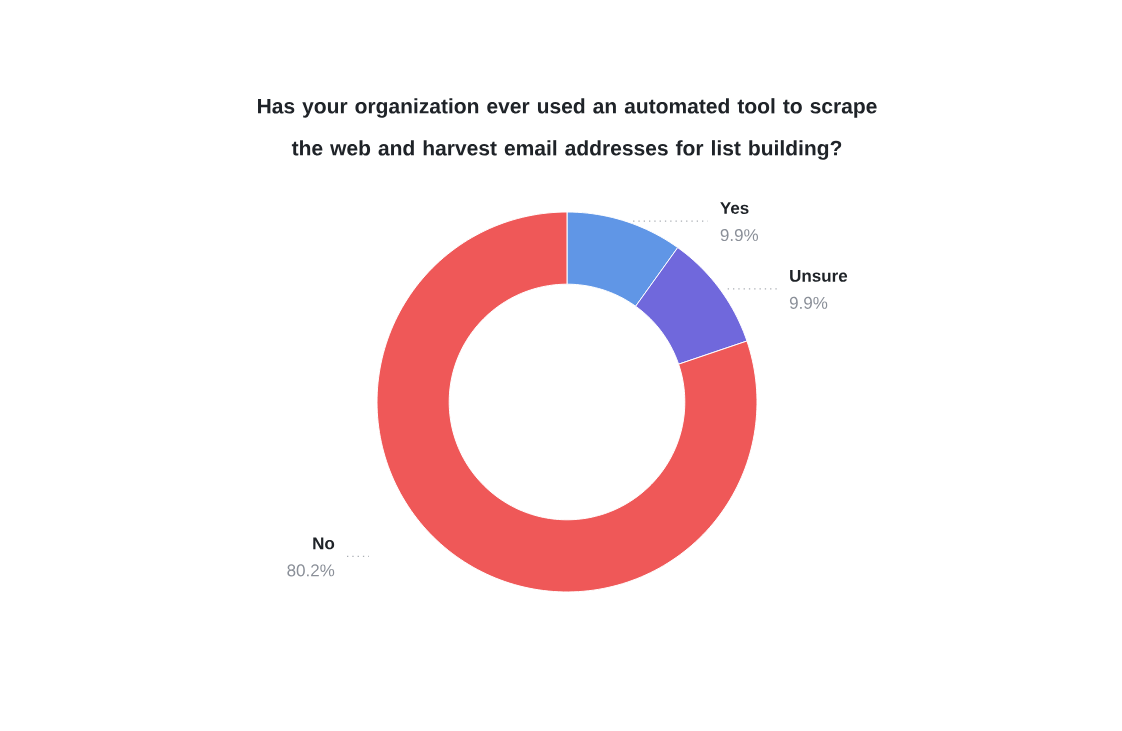  What do you see at coordinates (324, 543) in the screenshot?
I see `slice-label: No` at bounding box center [324, 543].